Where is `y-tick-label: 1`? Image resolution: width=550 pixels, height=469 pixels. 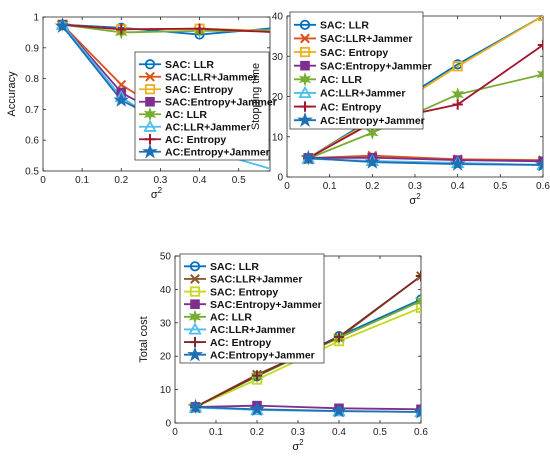
y-tick-label: 1 is located at coordinates (36, 18).